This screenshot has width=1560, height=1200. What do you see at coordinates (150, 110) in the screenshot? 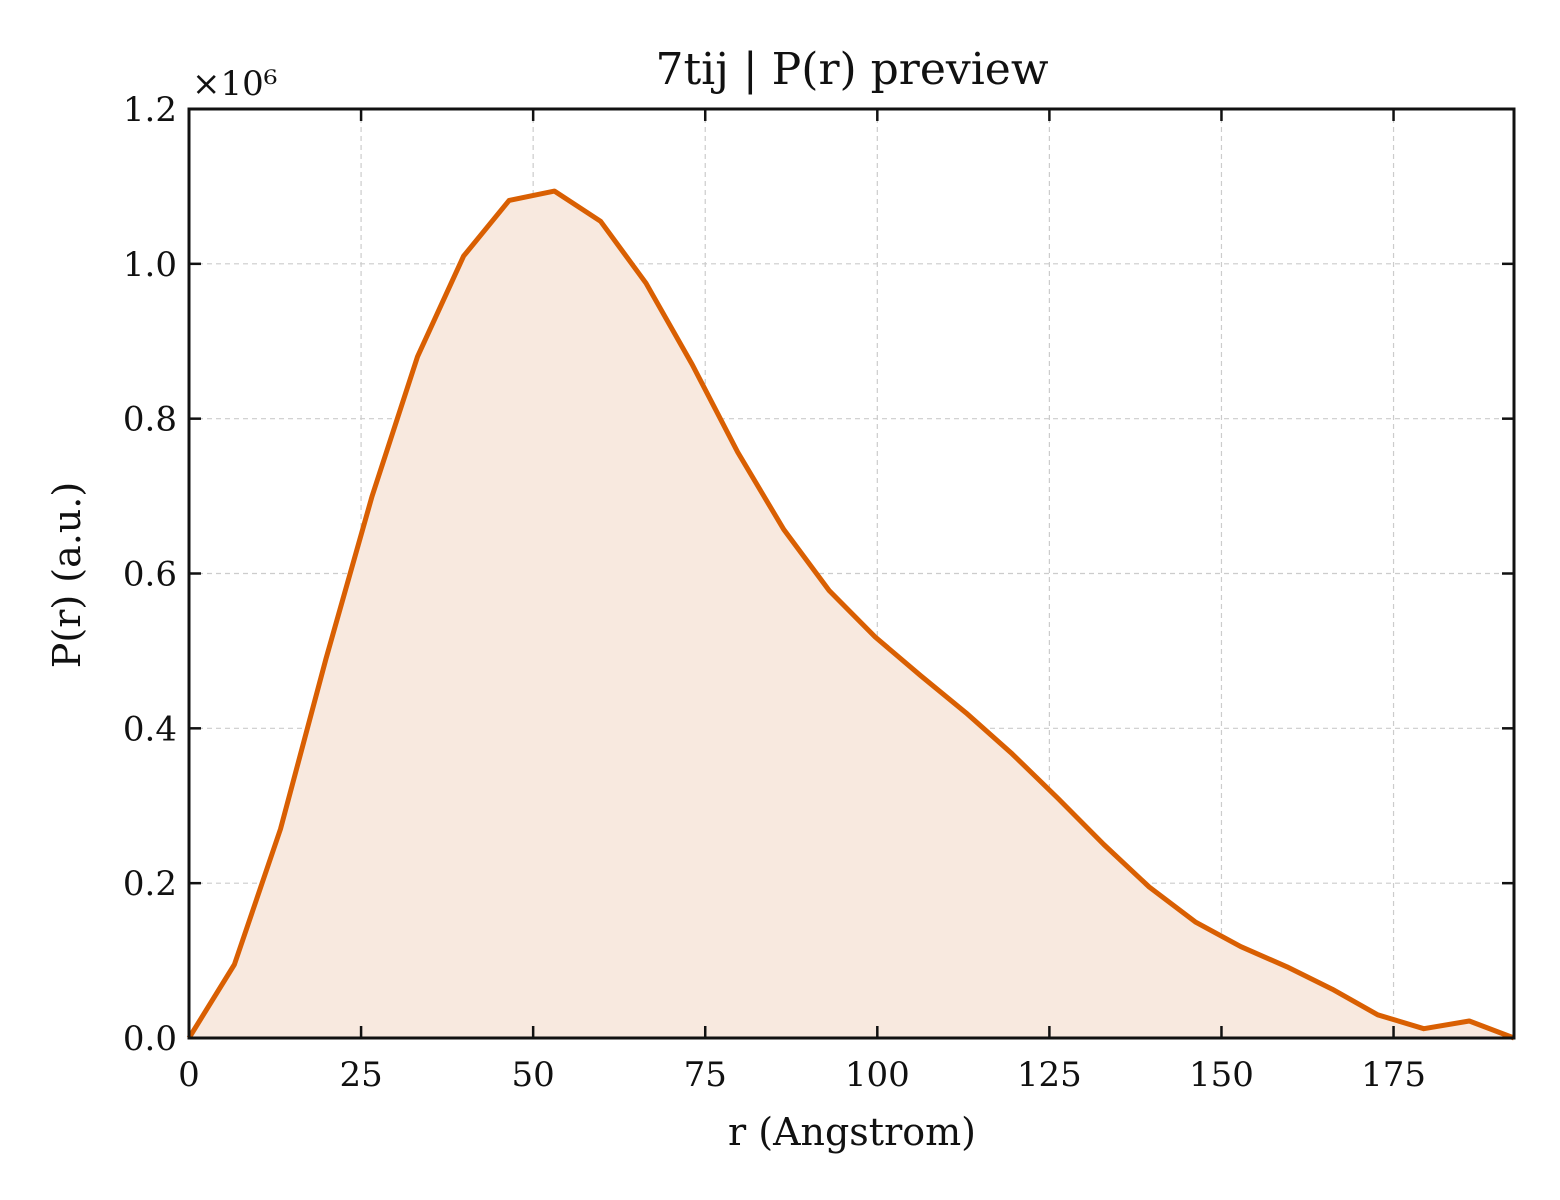
I see `y-tick-label: 1.2` at bounding box center [150, 110].